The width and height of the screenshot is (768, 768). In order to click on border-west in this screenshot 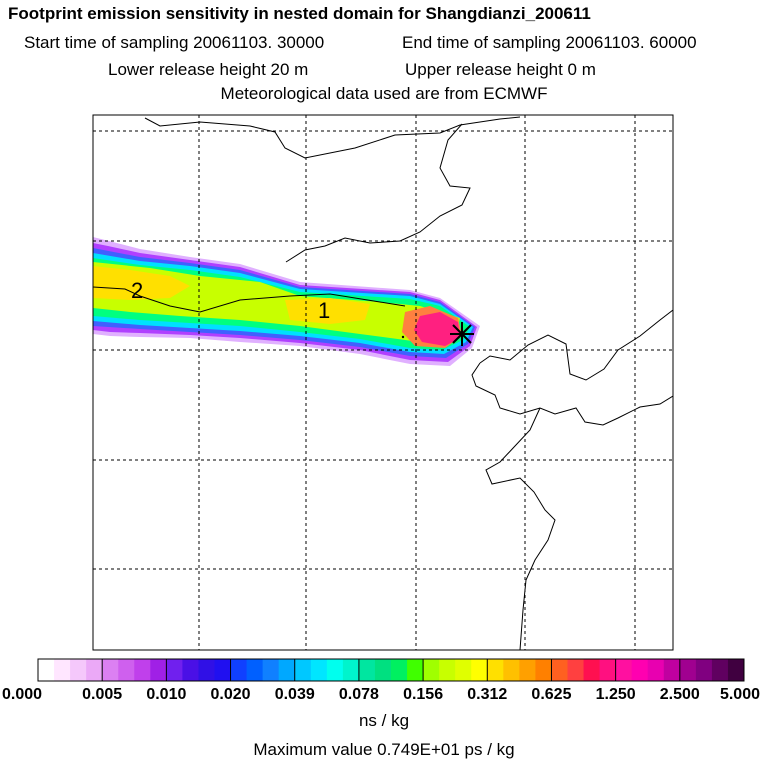, I will do `click(249, 299)`.